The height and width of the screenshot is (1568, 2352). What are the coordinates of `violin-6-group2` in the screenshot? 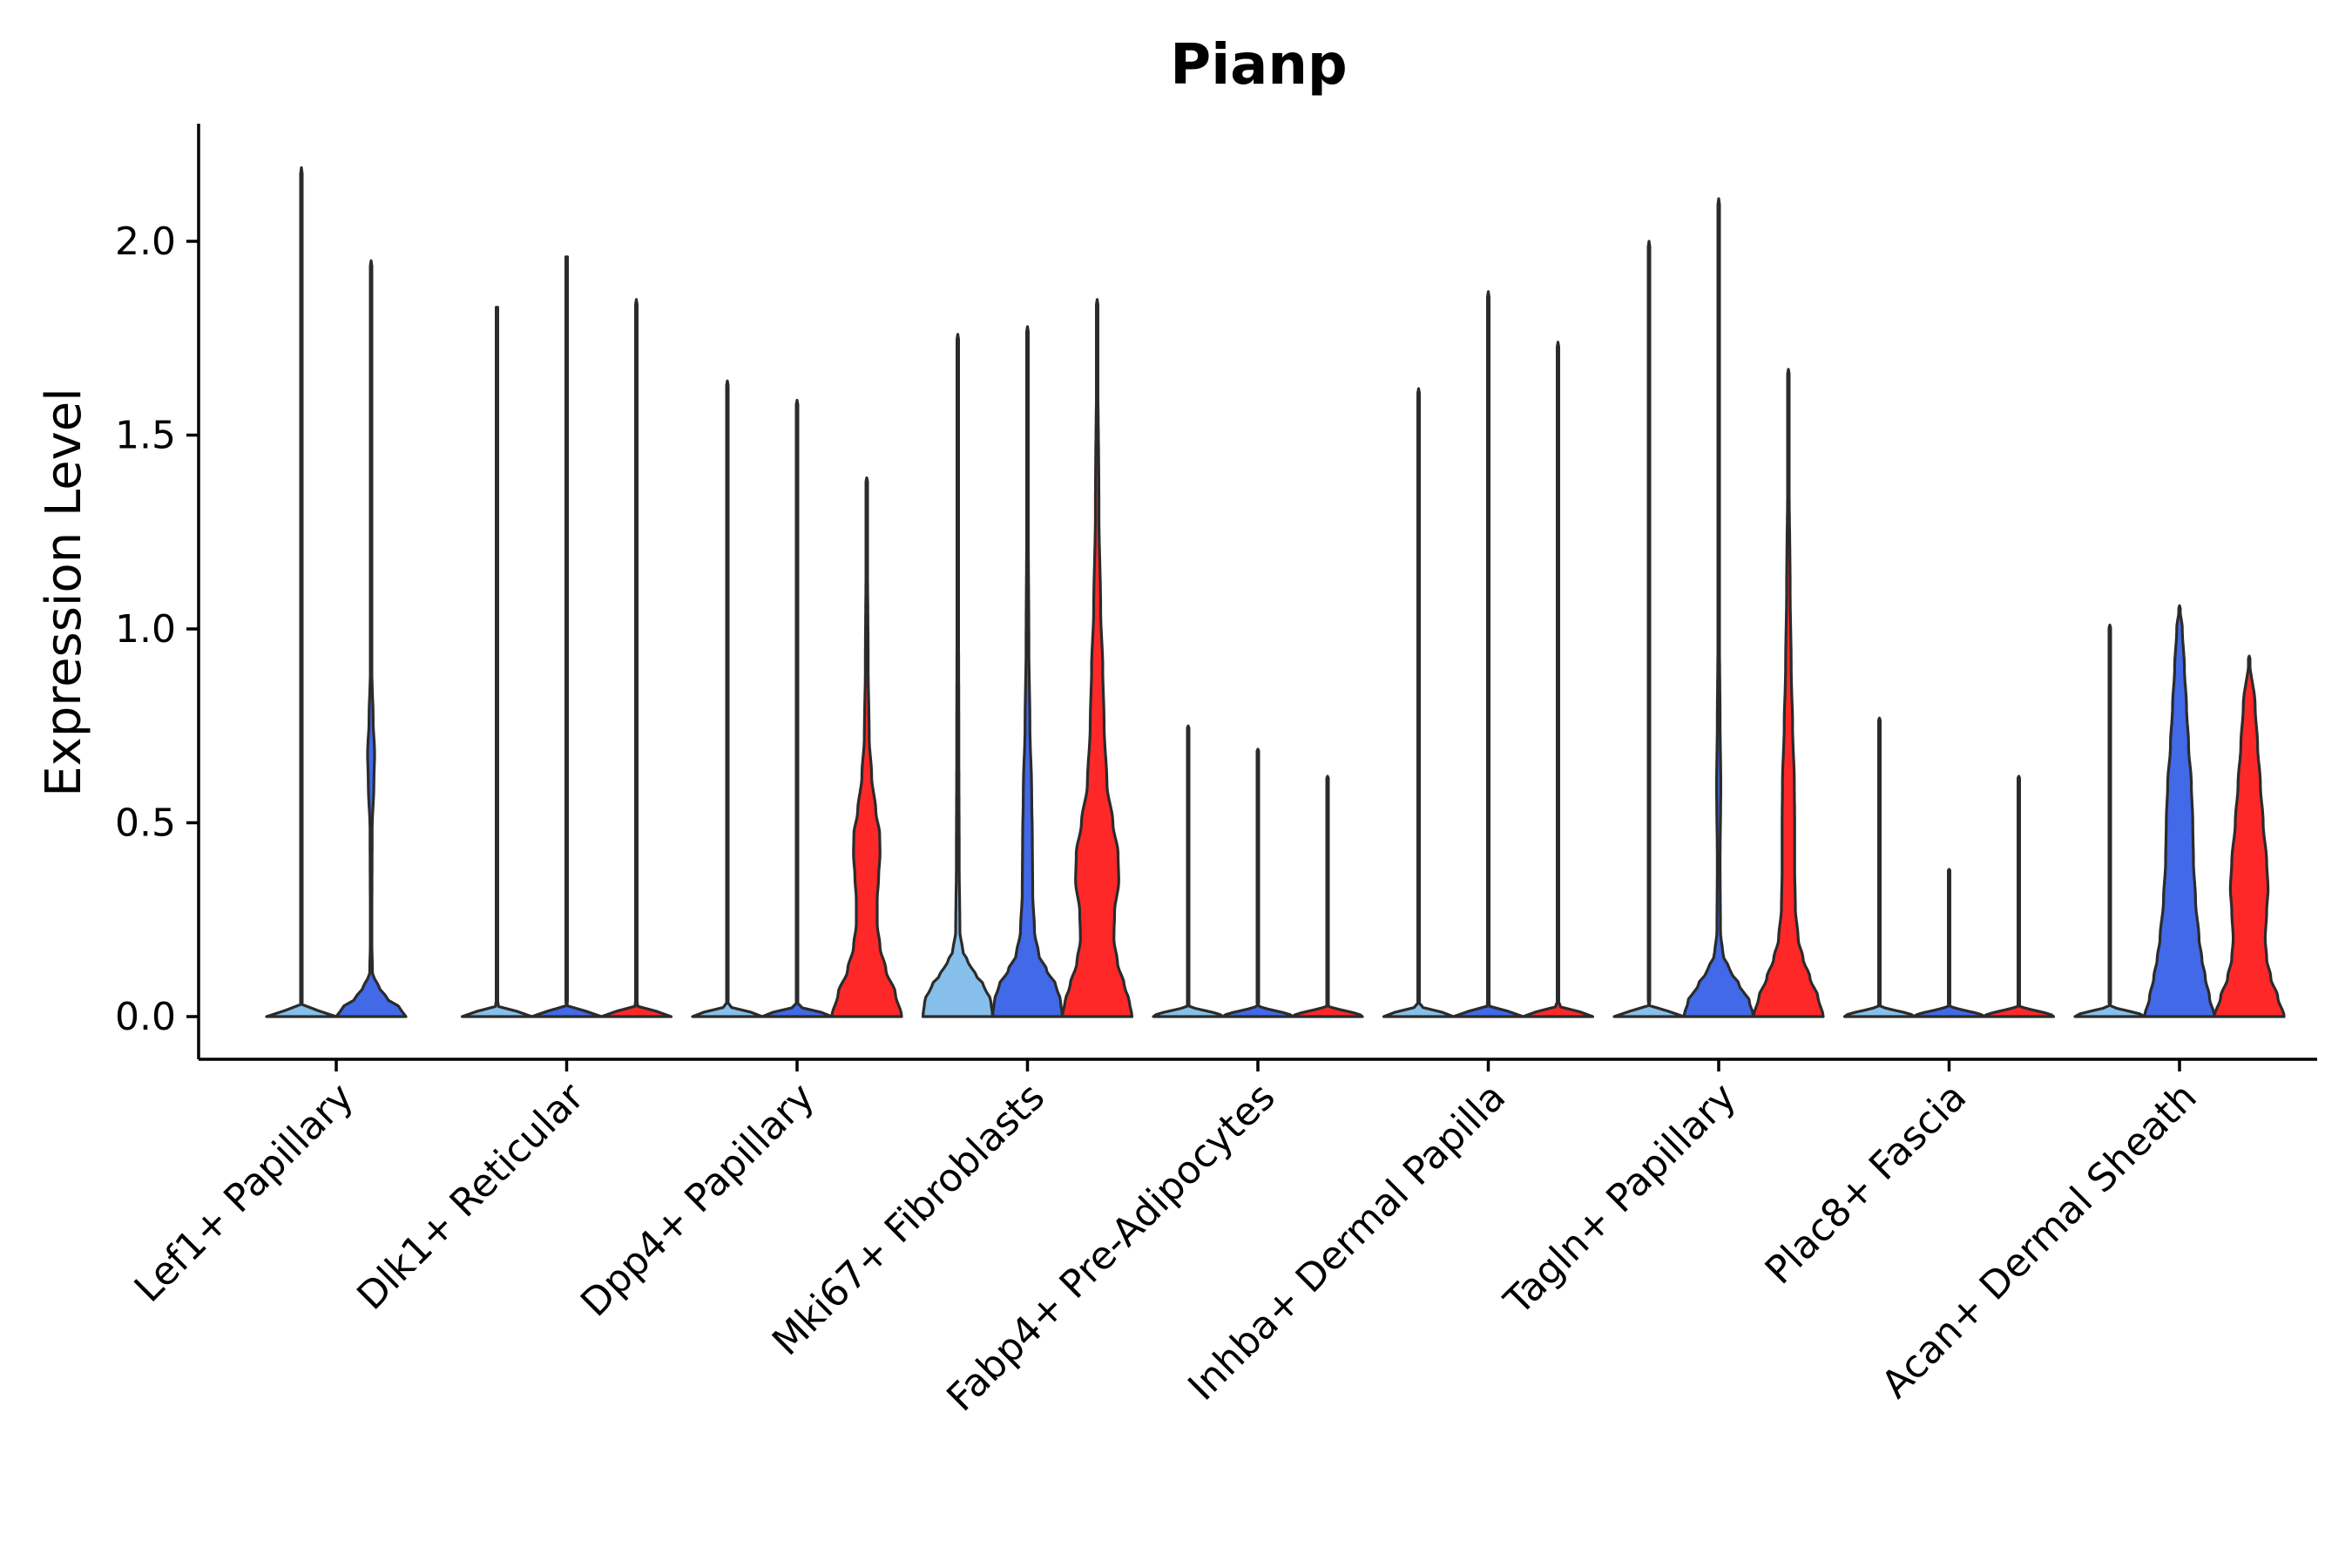 It's located at (1488, 654).